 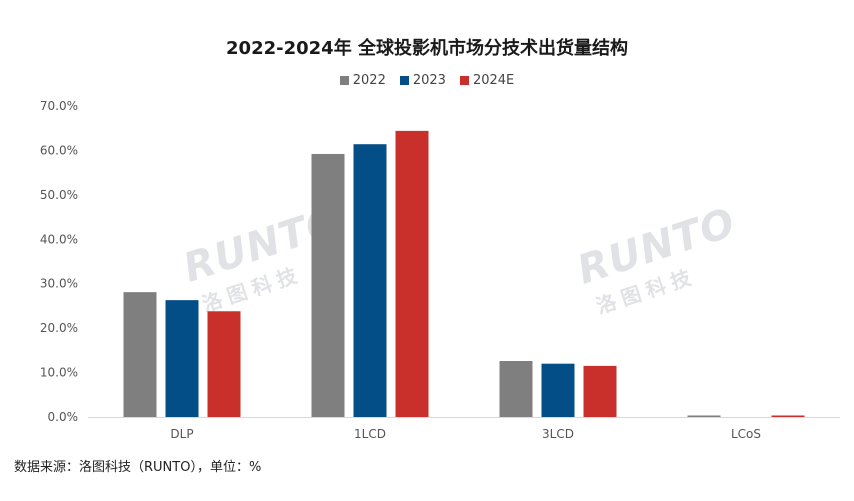 What do you see at coordinates (600, 391) in the screenshot?
I see `bar-2024e-3lcd` at bounding box center [600, 391].